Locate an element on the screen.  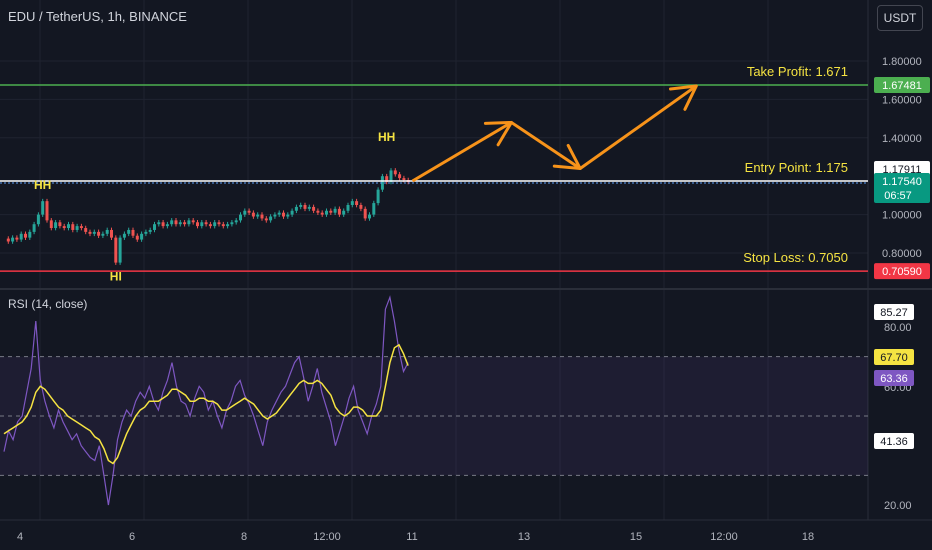
rsi-value-badge-text: 63.36 is located at coordinates (894, 379).